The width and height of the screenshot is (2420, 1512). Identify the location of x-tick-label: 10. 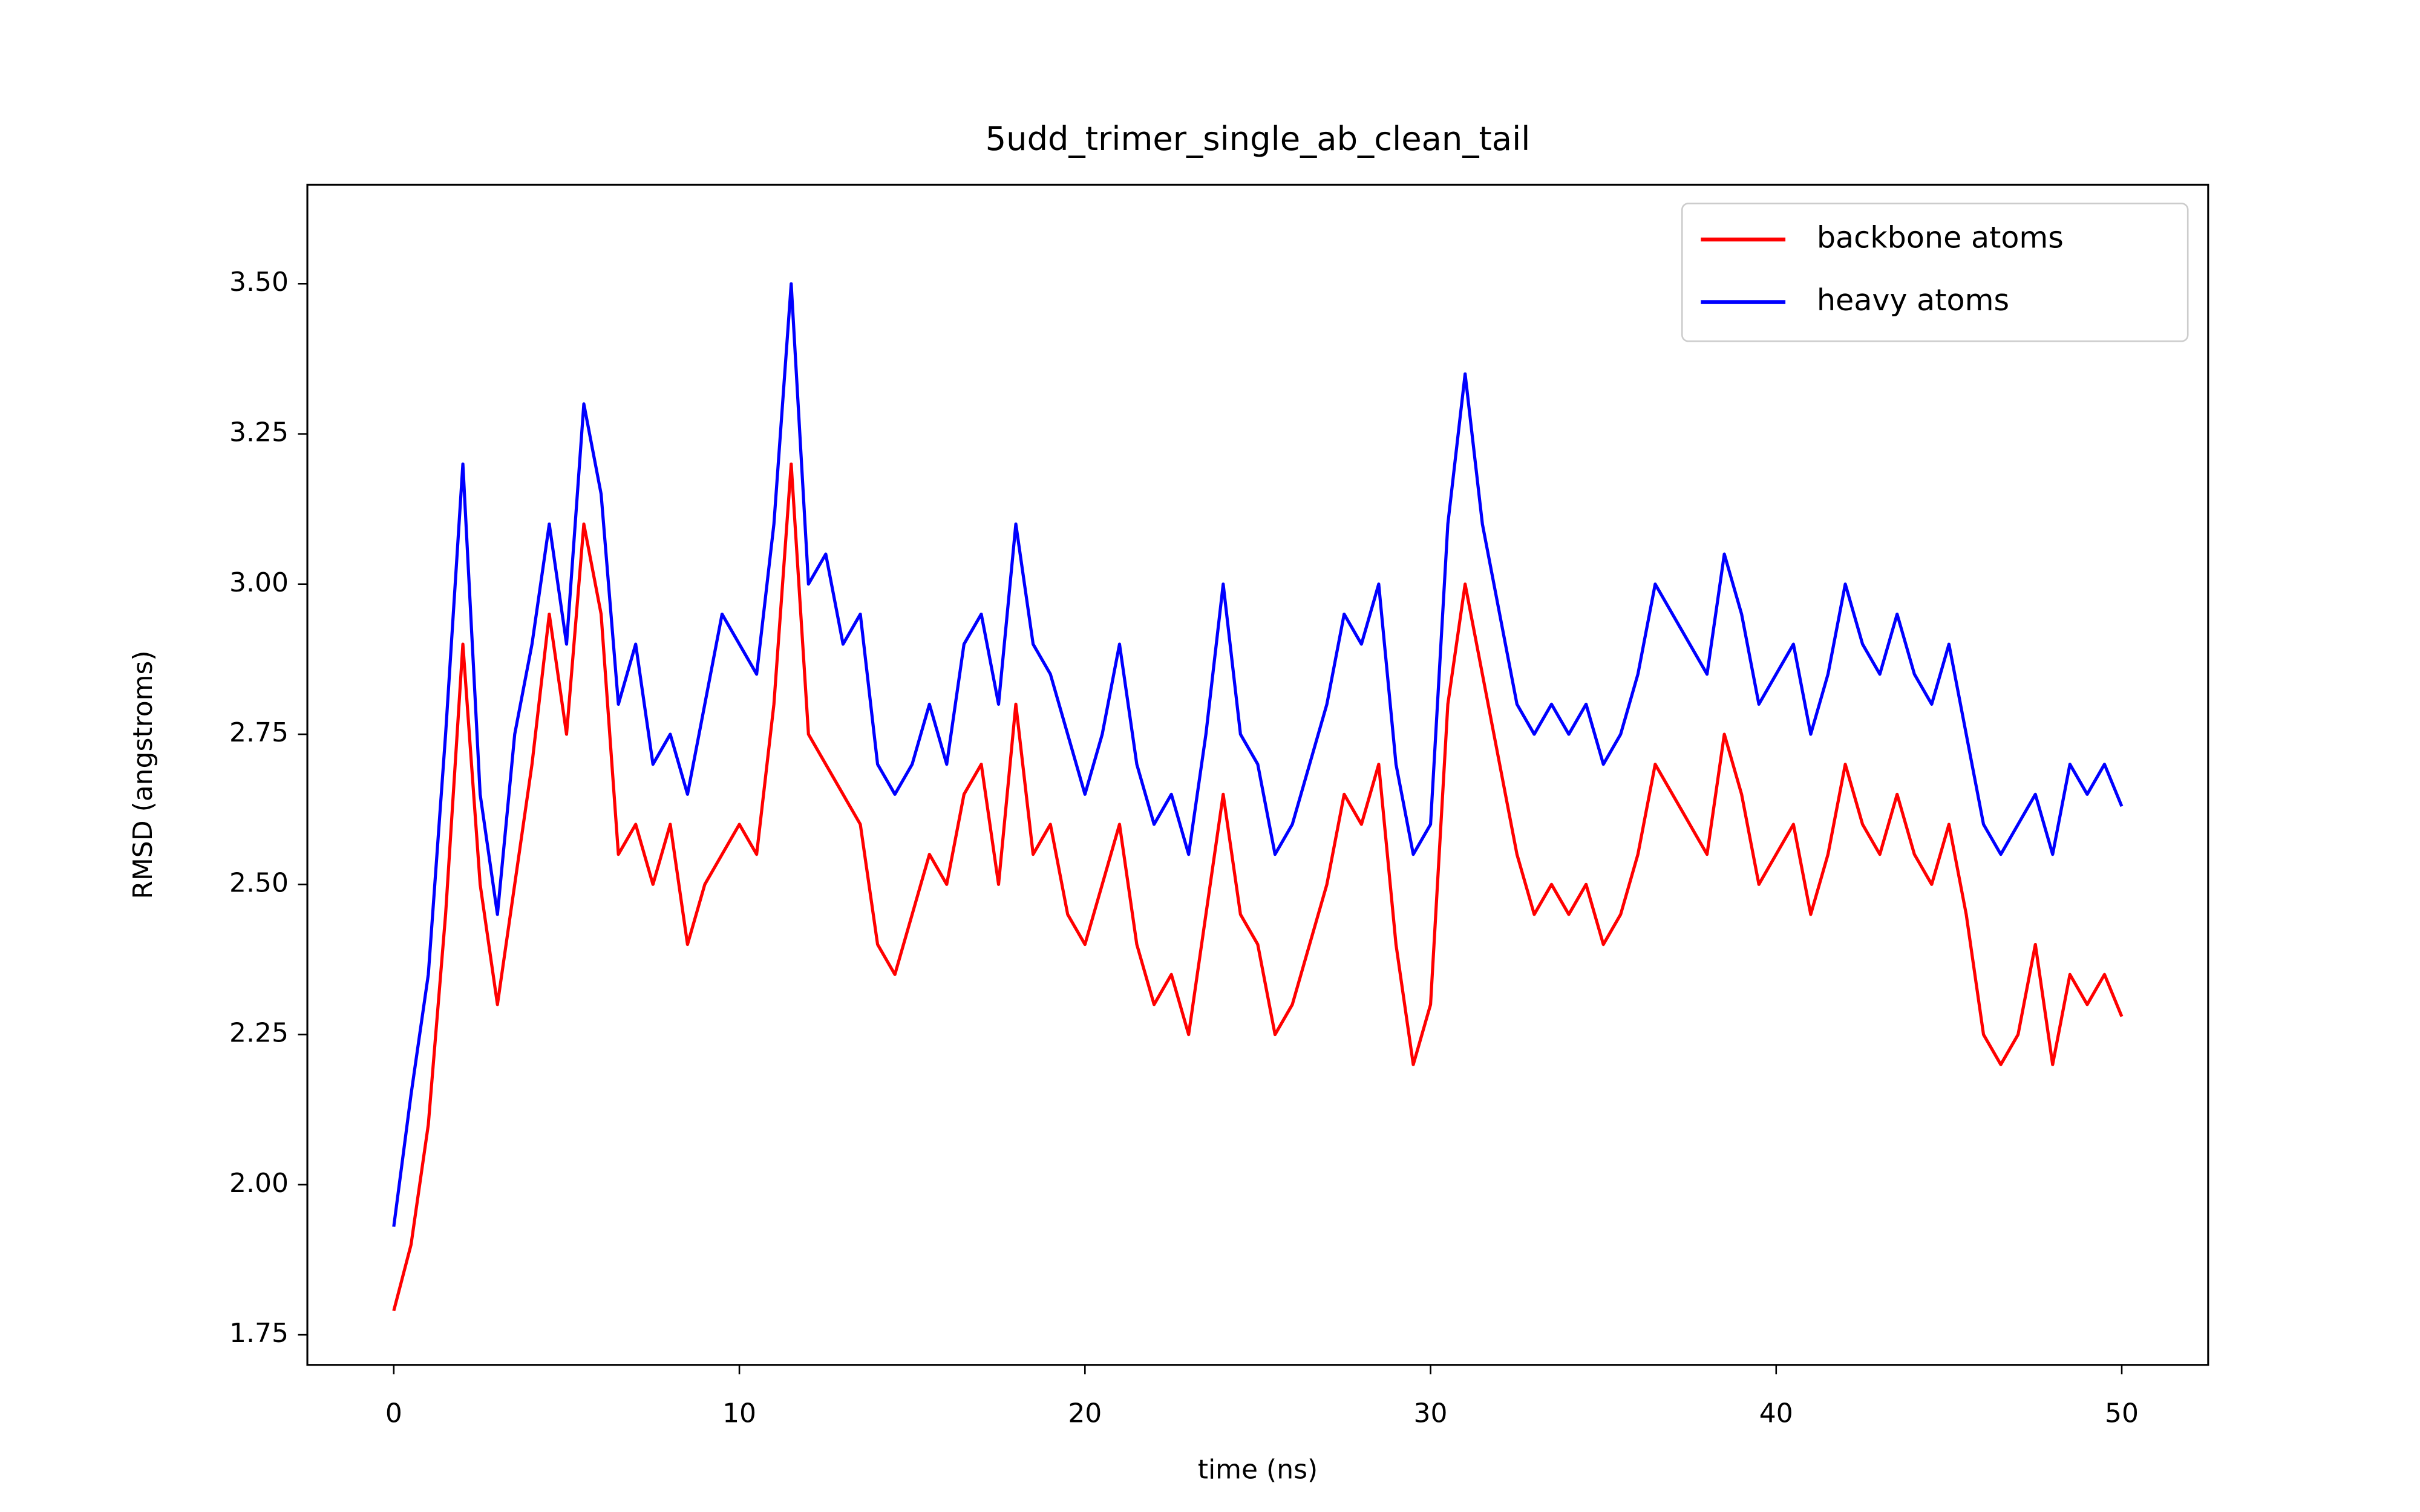
(739, 1414).